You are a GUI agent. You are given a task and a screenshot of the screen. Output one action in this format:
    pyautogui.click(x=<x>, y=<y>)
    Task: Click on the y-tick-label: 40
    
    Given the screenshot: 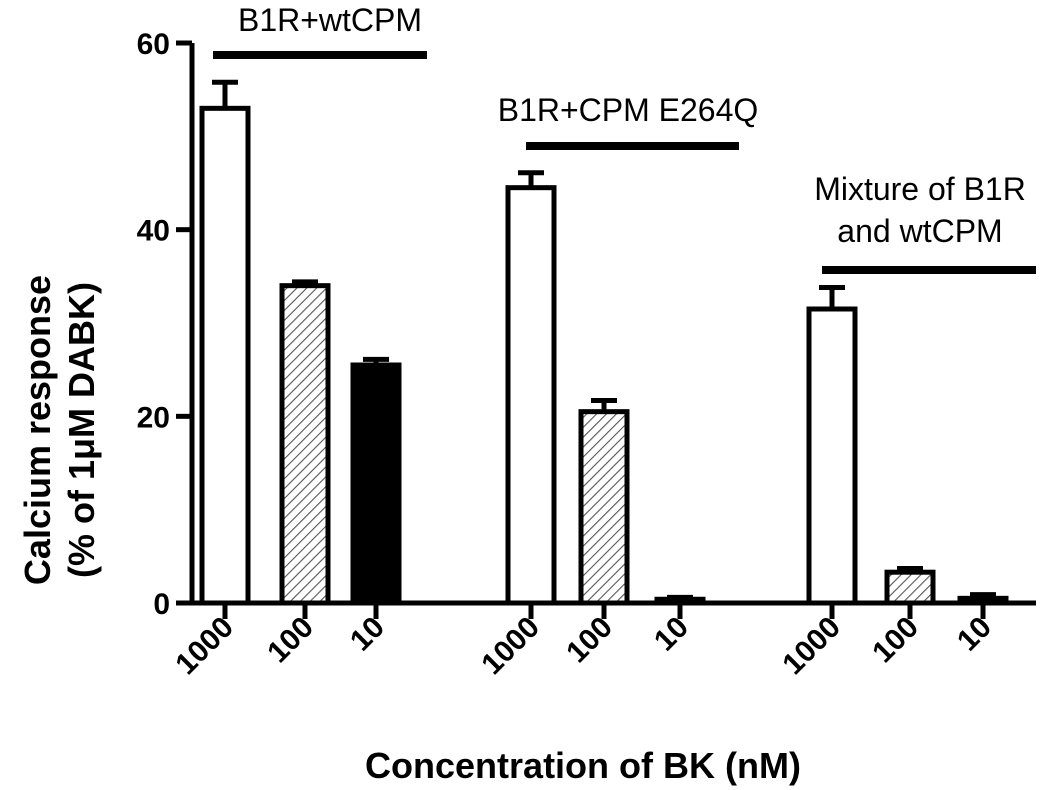 What is the action you would take?
    pyautogui.click(x=153, y=231)
    